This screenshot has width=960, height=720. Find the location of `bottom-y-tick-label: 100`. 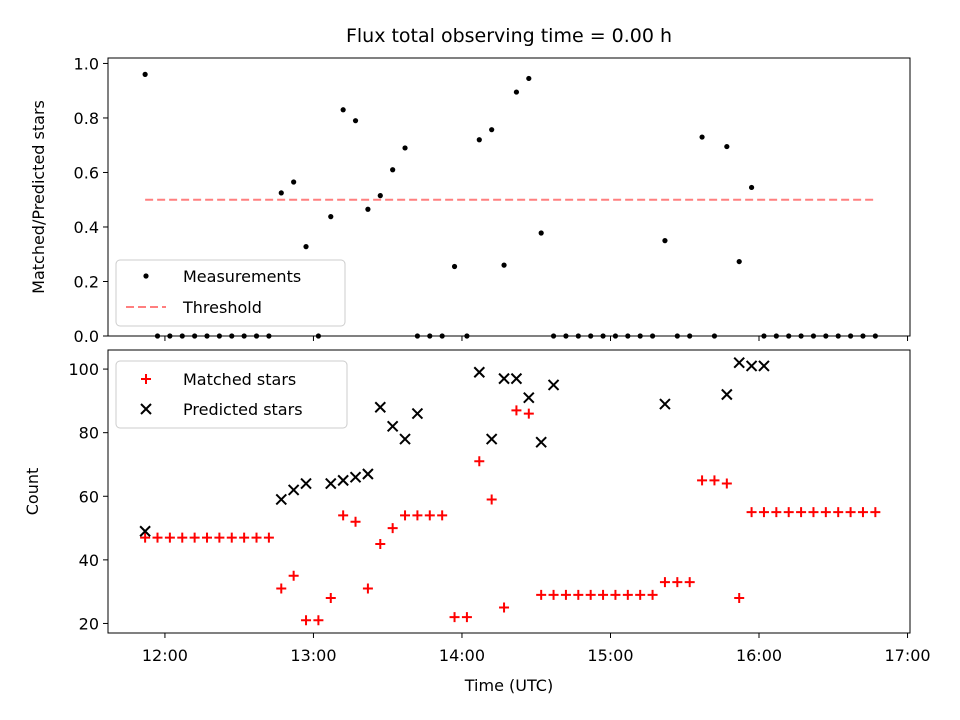

bottom-y-tick-label: 100 is located at coordinates (83, 369).